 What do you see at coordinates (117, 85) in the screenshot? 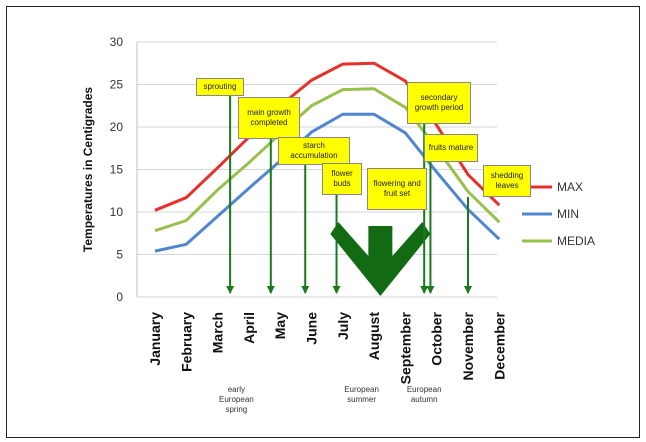
I see `y-tick-label: 25` at bounding box center [117, 85].